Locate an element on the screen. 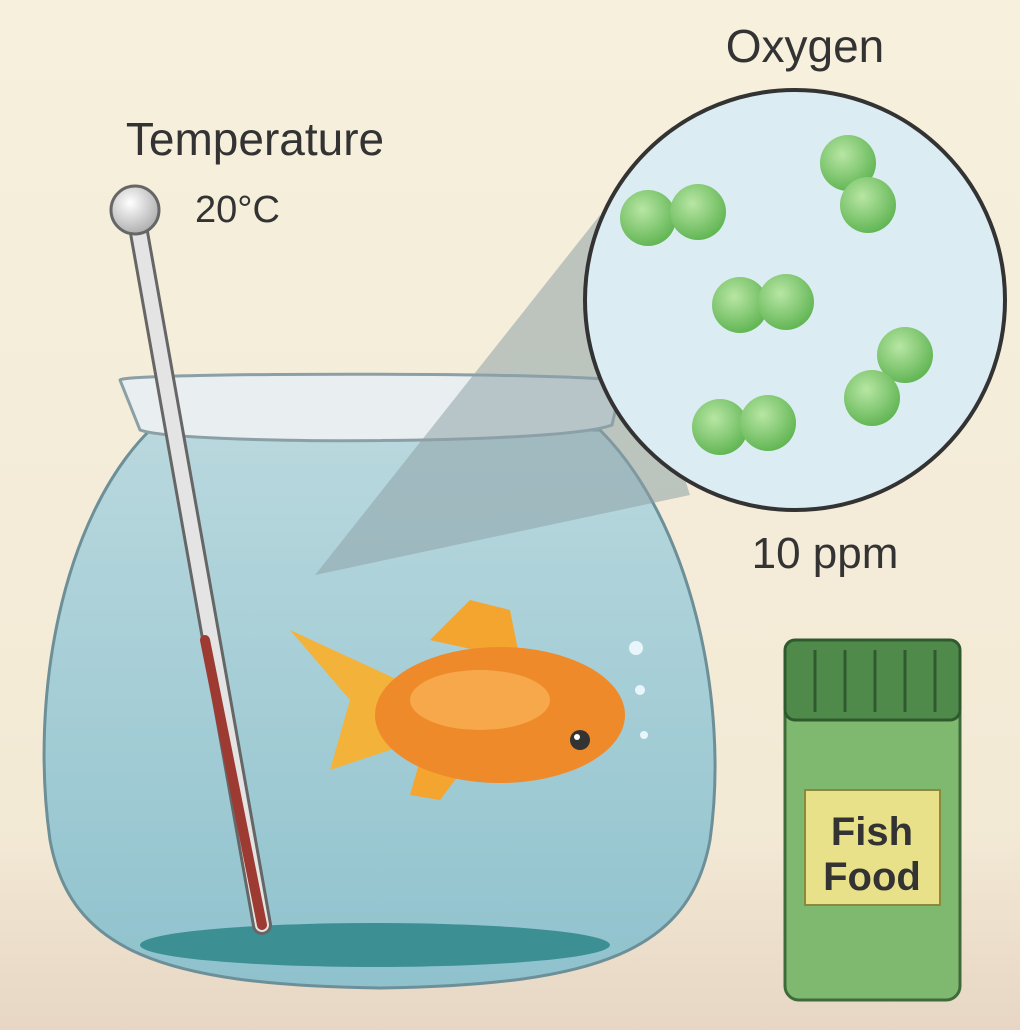 Image resolution: width=1020 pixels, height=1030 pixels. oxygen-molecules is located at coordinates (776, 295).